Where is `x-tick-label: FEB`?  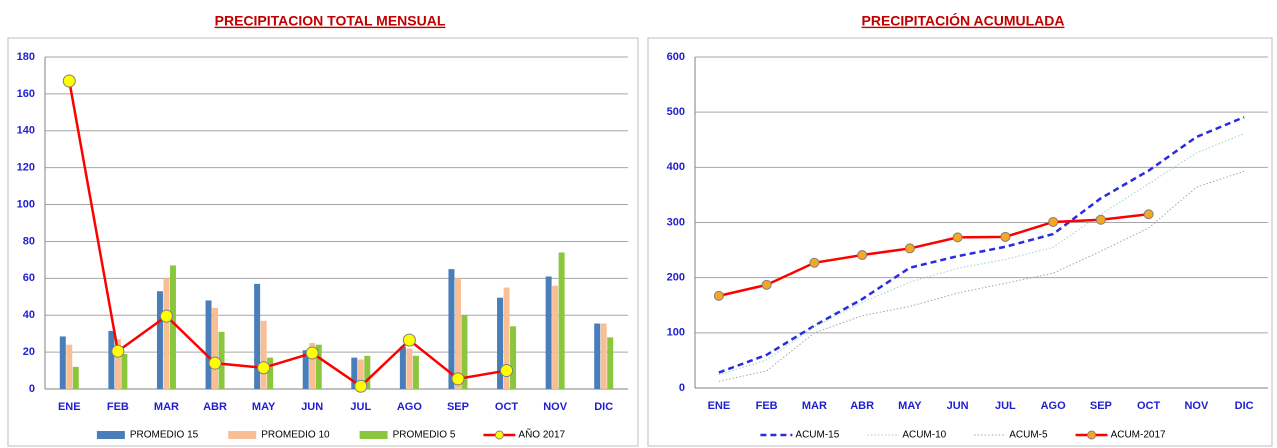 x-tick-label: FEB is located at coordinates (118, 407).